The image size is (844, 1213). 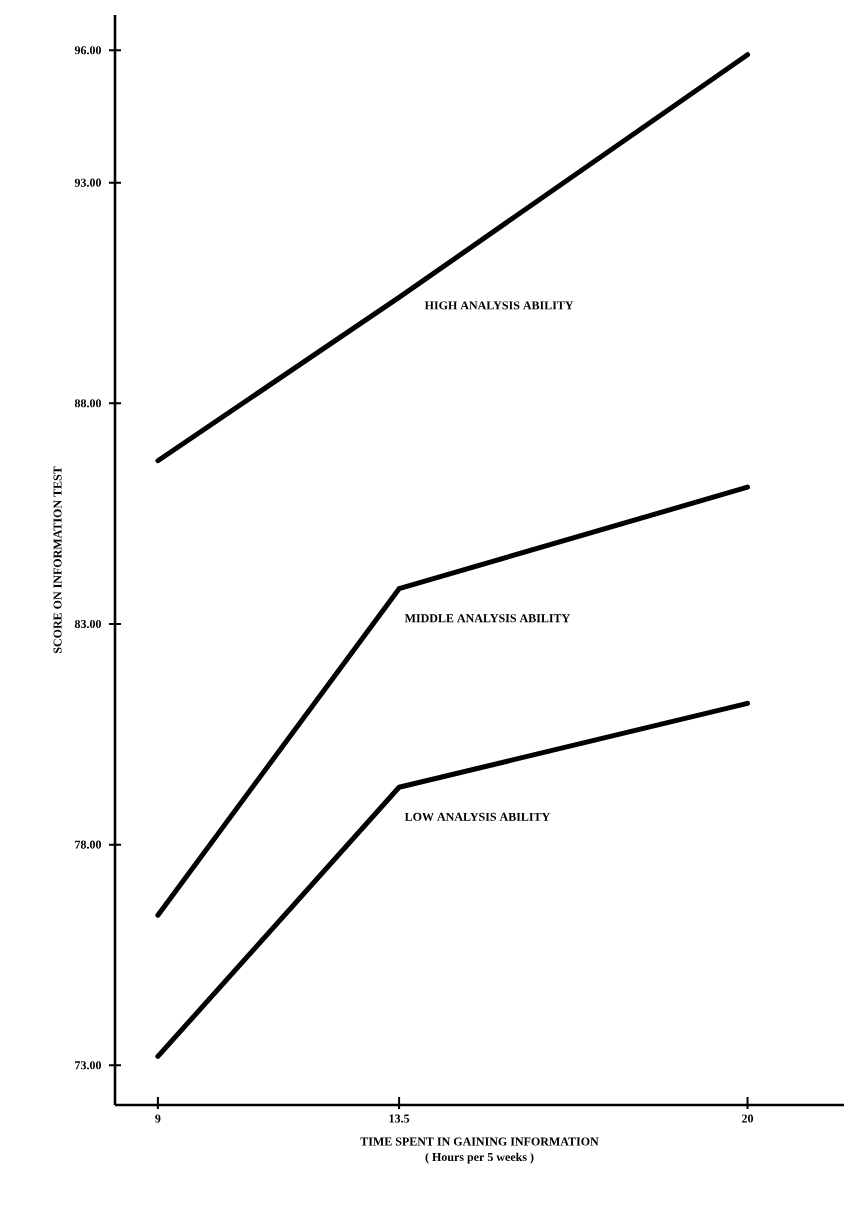 I want to click on y-tick-label: 78.00, so click(x=88, y=844).